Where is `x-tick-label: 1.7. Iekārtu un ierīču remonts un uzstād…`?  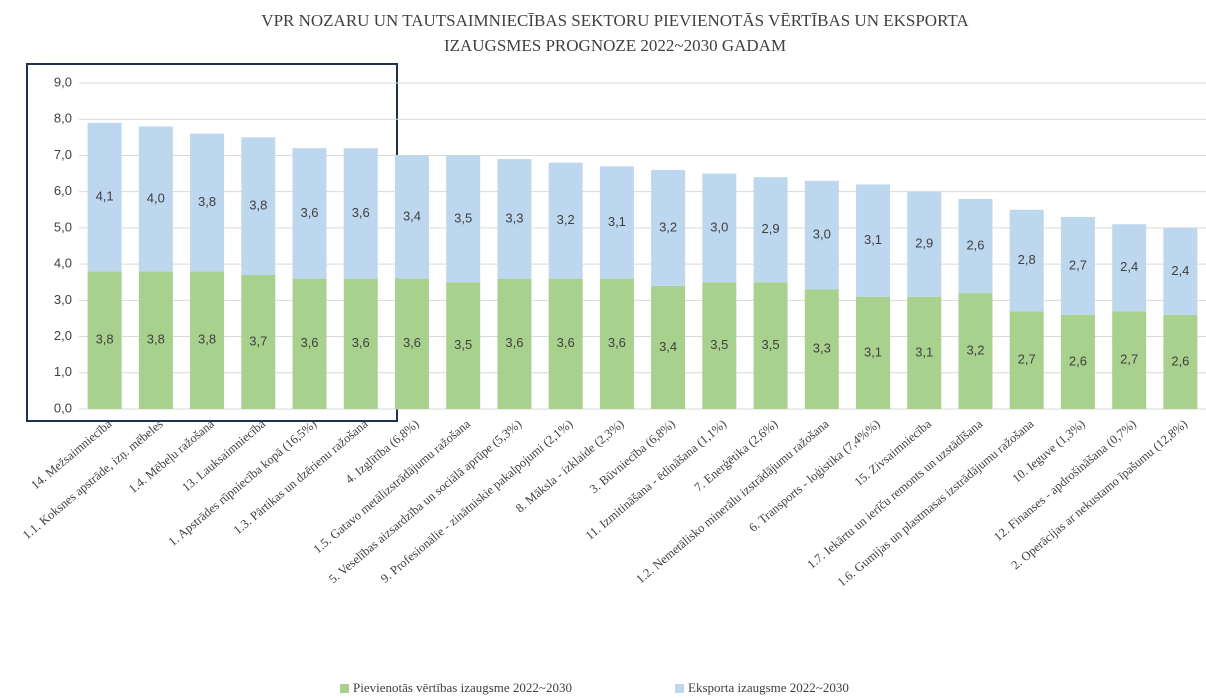
x-tick-label: 1.7. Iekārtu un ierīču remonts un uzstād… is located at coordinates (894, 493).